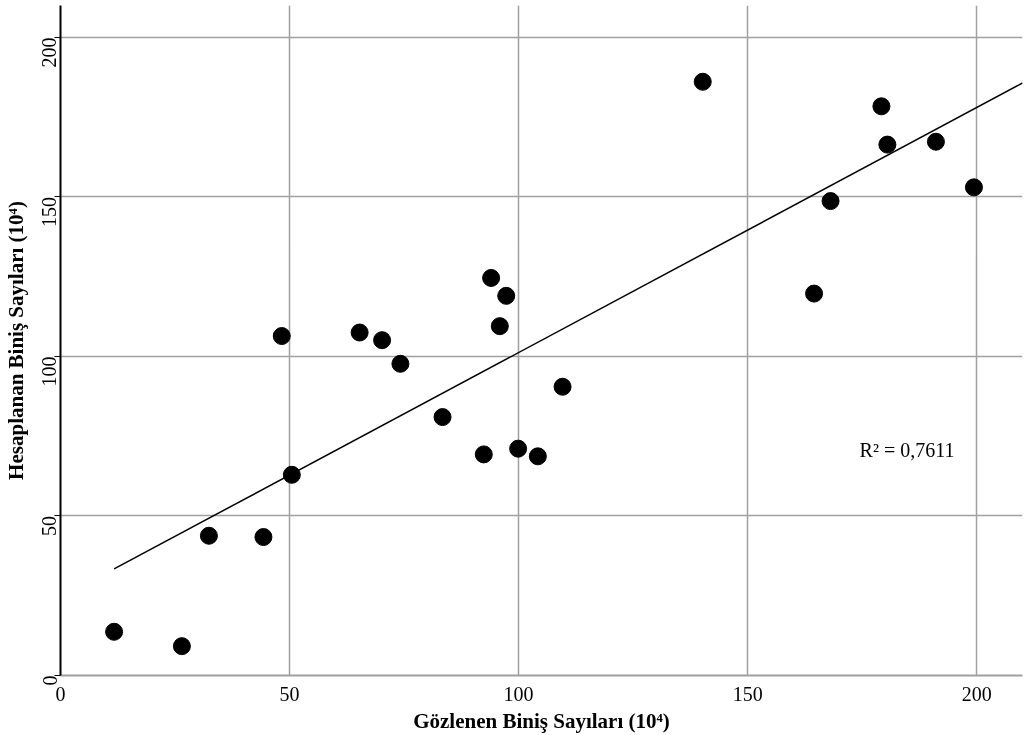 This screenshot has height=735, width=1024. Describe the element at coordinates (907, 450) in the screenshot. I see `annotation: R² = 0,7611` at that location.